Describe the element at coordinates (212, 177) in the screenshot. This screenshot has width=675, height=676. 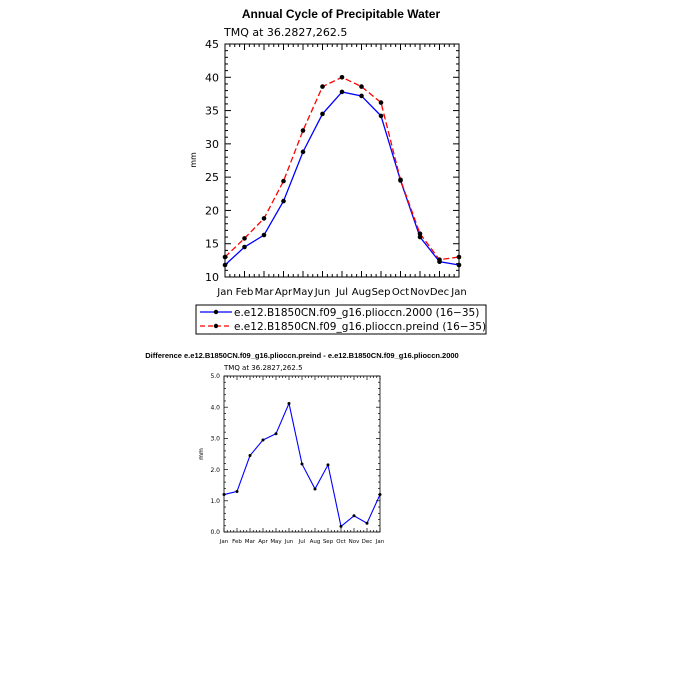
I see `y-tick-label: 25` at that location.